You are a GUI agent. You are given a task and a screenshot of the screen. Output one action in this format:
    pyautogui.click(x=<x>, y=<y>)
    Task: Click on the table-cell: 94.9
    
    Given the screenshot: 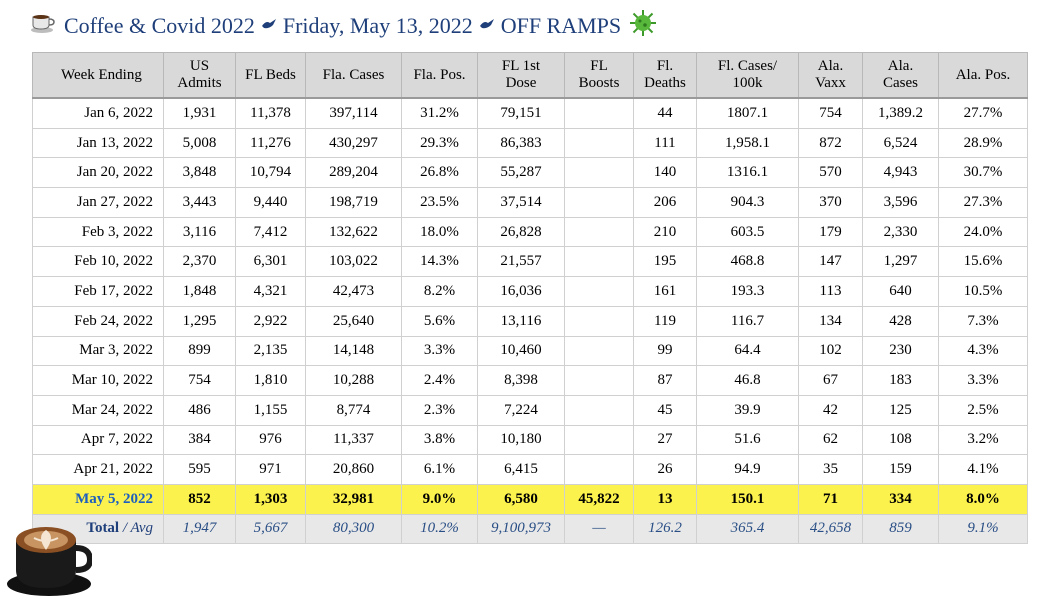 What is the action you would take?
    pyautogui.click(x=747, y=469)
    